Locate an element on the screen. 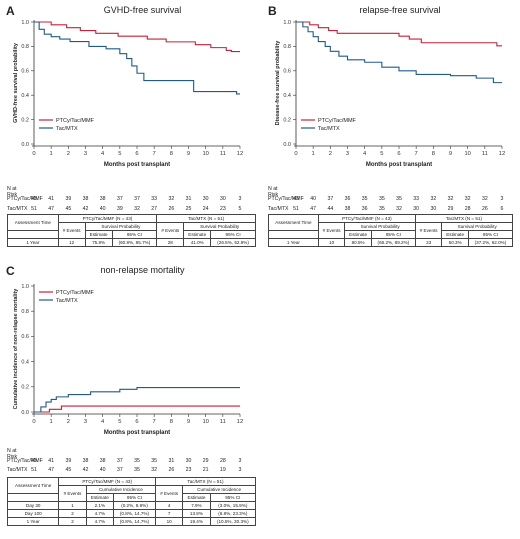 The width and height of the screenshot is (520, 539). panel-b-events-header-2: # Events is located at coordinates (428, 230).